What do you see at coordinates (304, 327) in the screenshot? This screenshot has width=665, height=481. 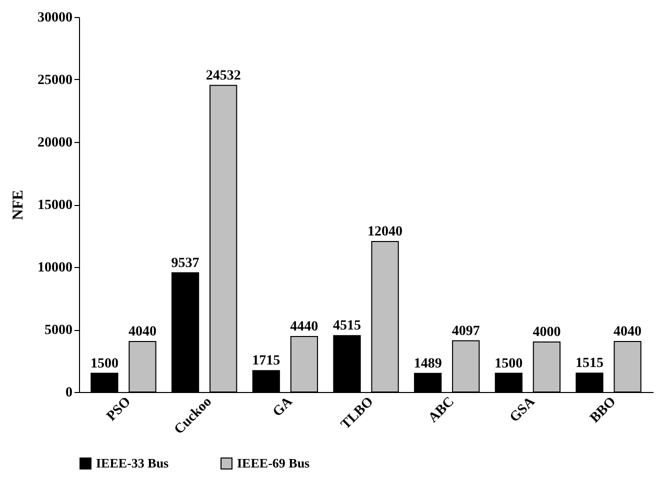 I see `data-label: 4440` at bounding box center [304, 327].